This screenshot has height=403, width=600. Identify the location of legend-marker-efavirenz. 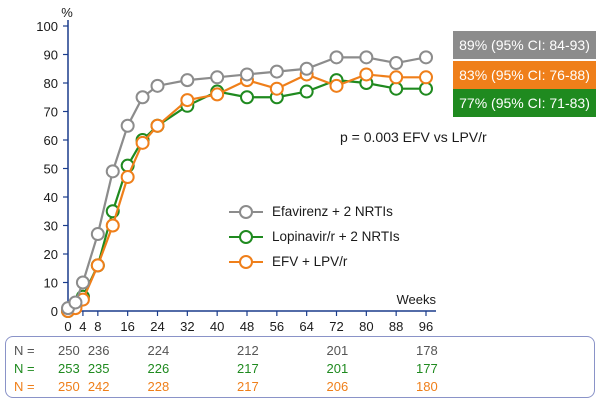
(246, 211).